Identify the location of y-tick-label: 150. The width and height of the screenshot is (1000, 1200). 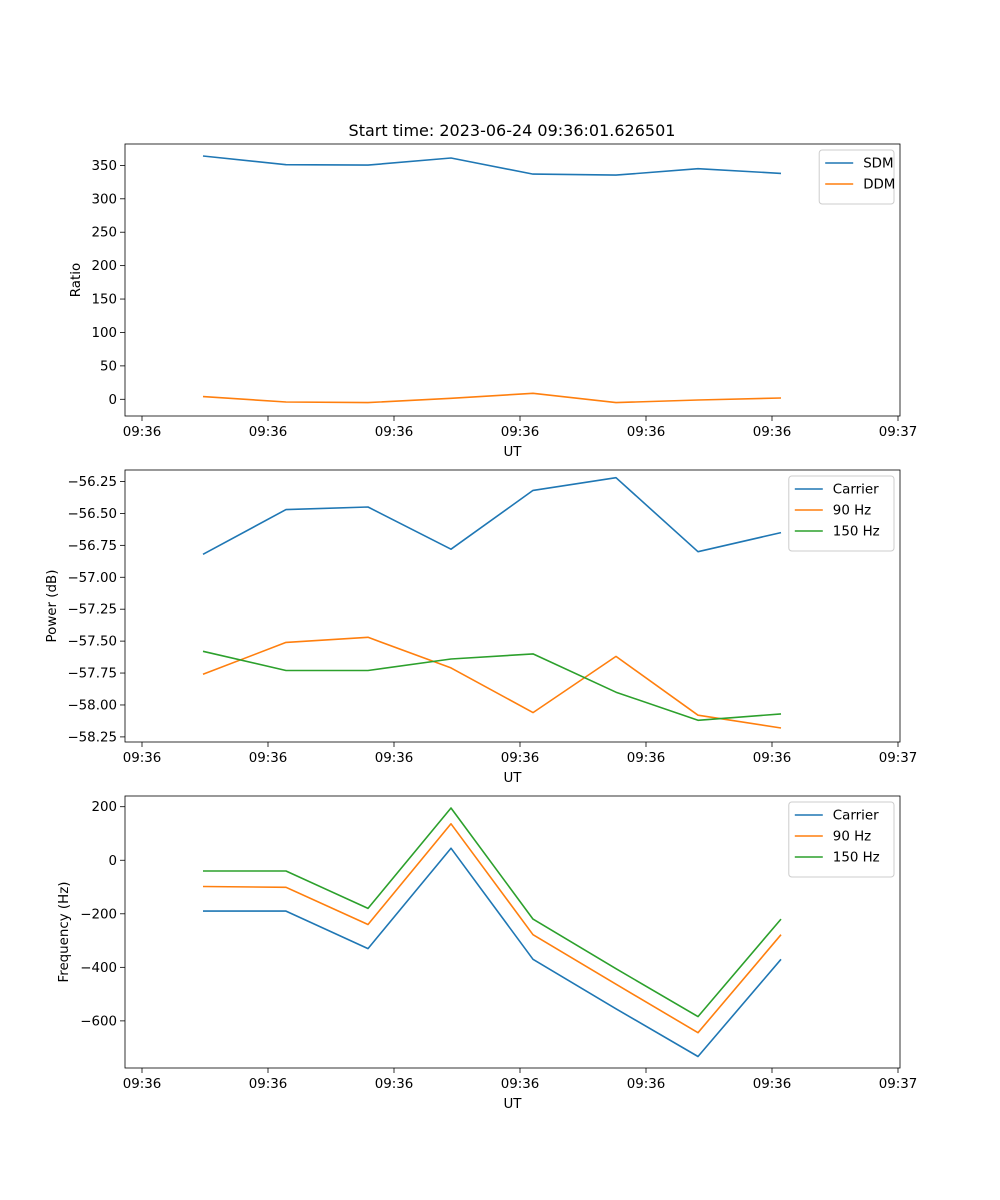
(104, 300).